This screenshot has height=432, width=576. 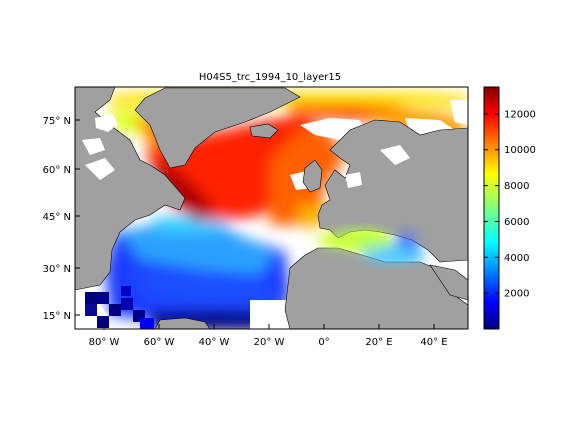 I want to click on colorbar-tick-label: 4000, so click(x=516, y=258).